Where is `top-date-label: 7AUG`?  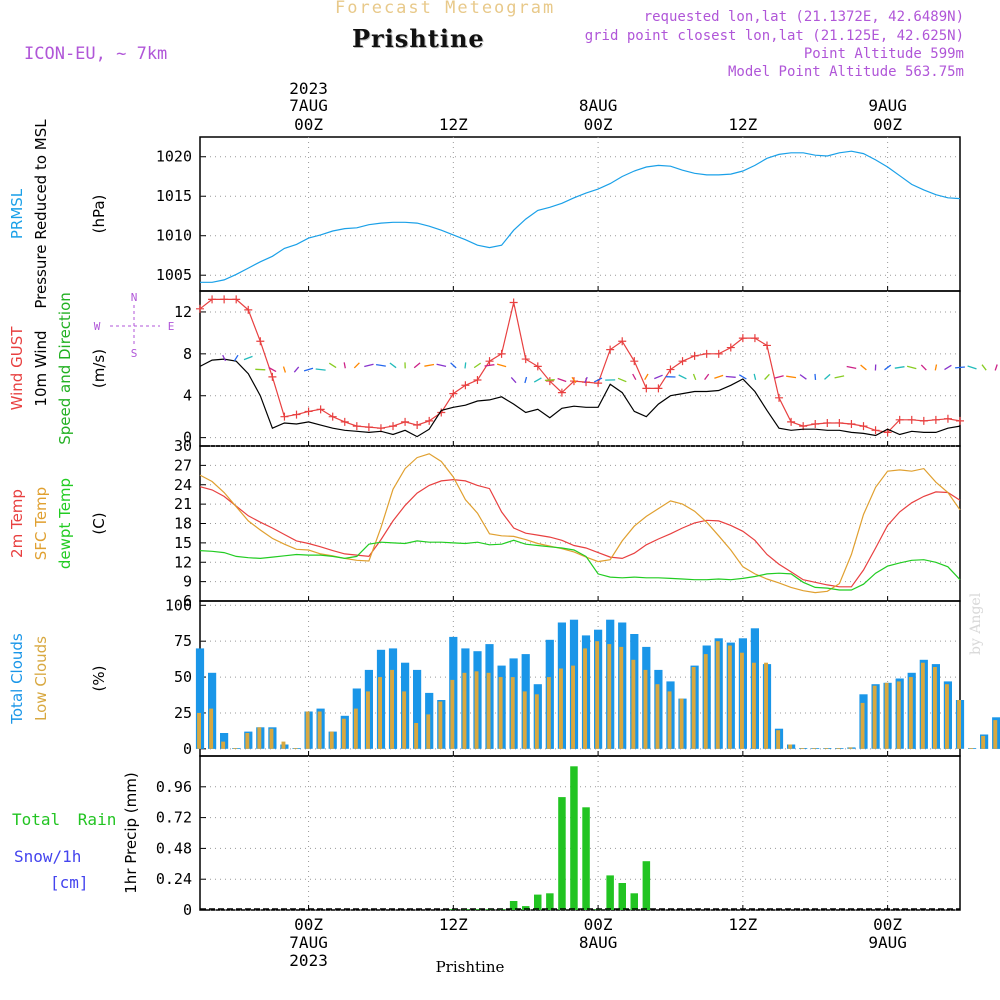
top-date-label: 7AUG is located at coordinates (308, 105).